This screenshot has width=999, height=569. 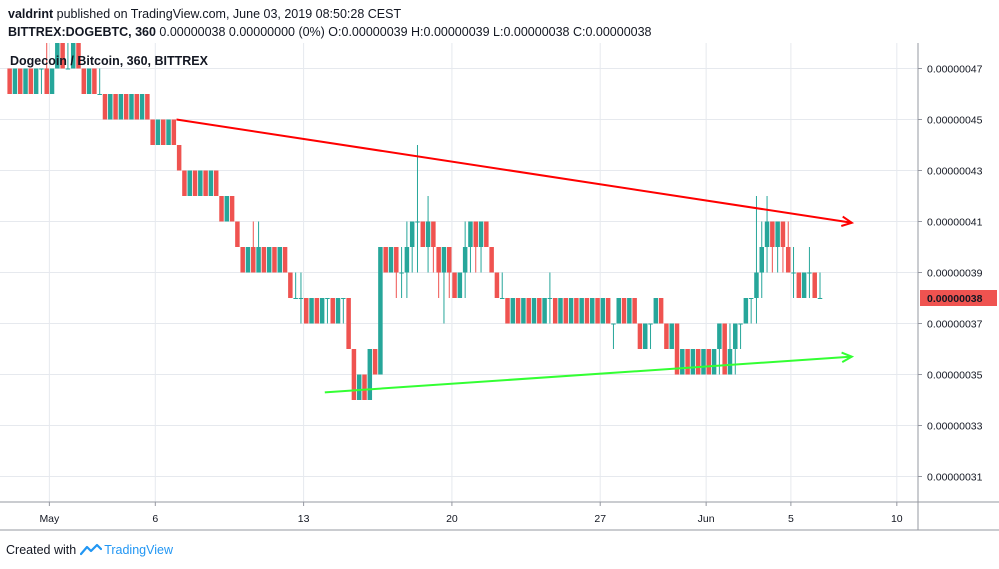 I want to click on resistance-arrowhead, so click(x=847, y=221).